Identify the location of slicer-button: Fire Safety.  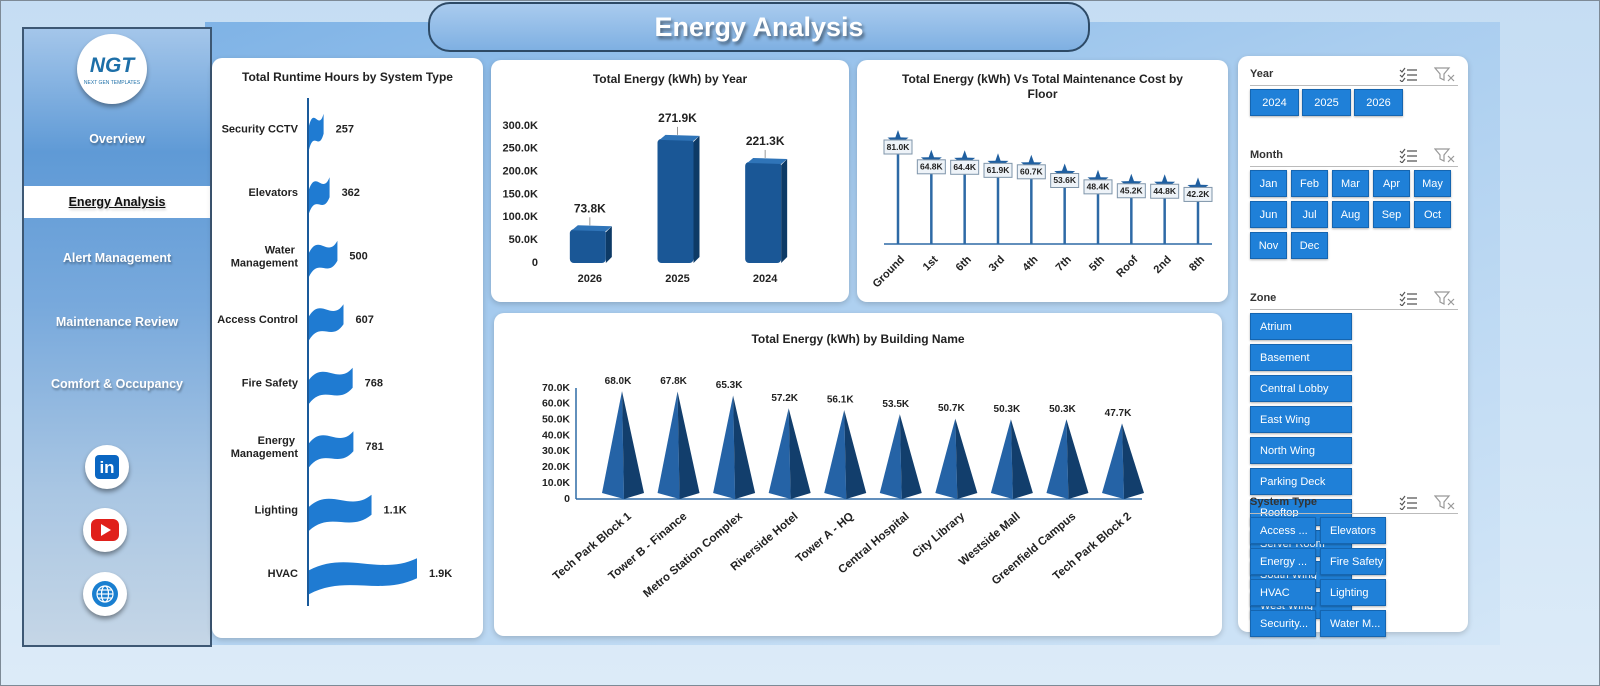
(1353, 561).